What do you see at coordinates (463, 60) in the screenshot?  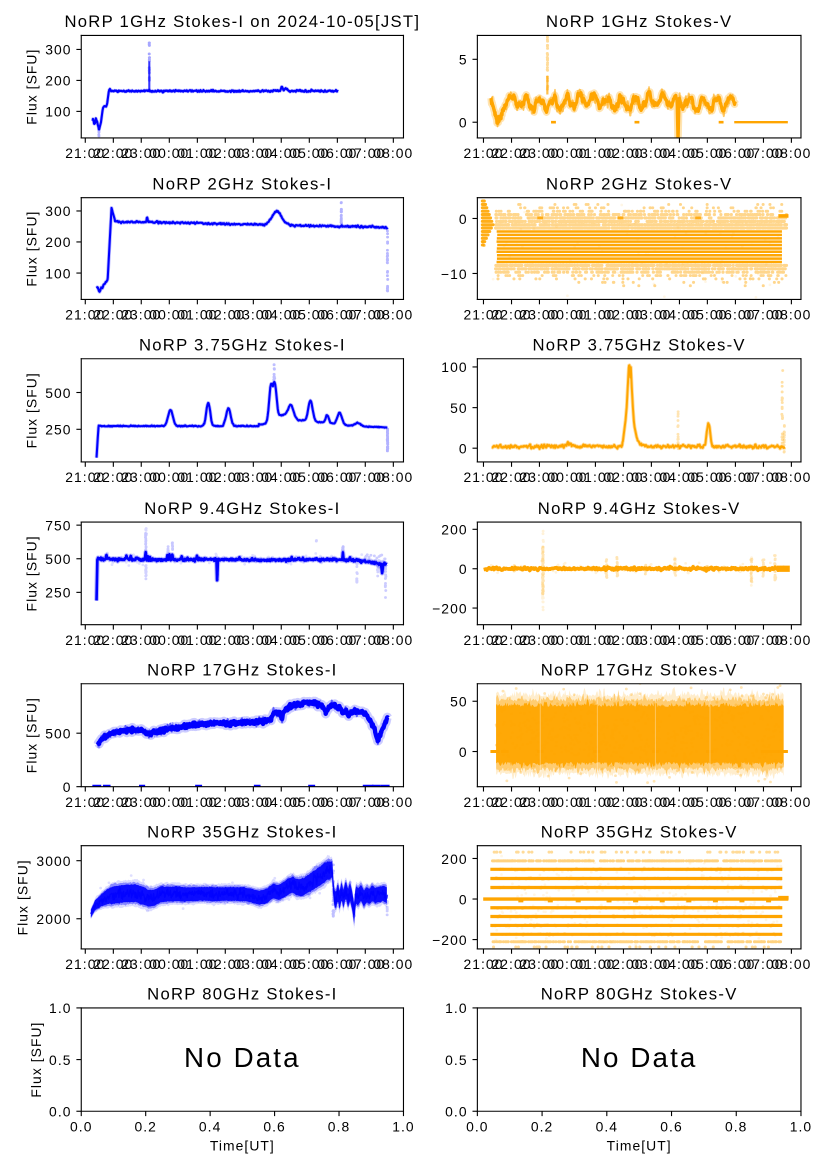 I see `svg-text: 5` at bounding box center [463, 60].